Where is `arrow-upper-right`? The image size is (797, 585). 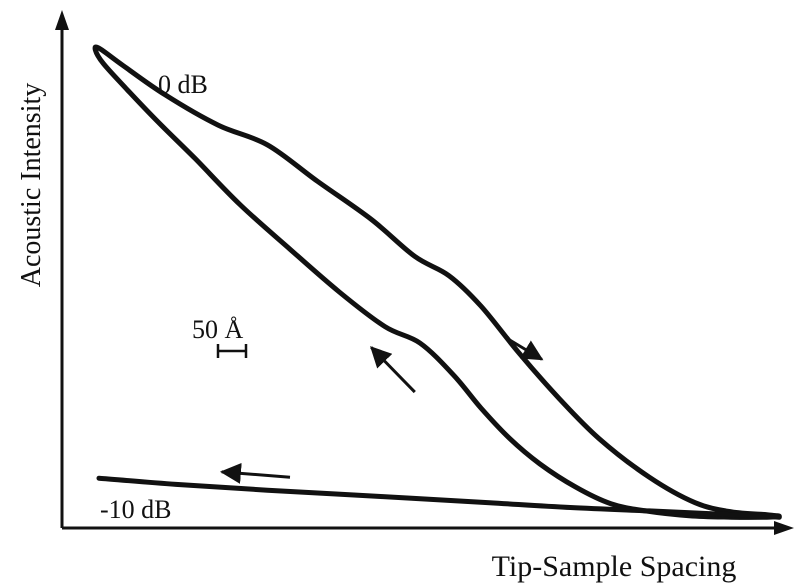 arrow-upper-right is located at coordinates (526, 349).